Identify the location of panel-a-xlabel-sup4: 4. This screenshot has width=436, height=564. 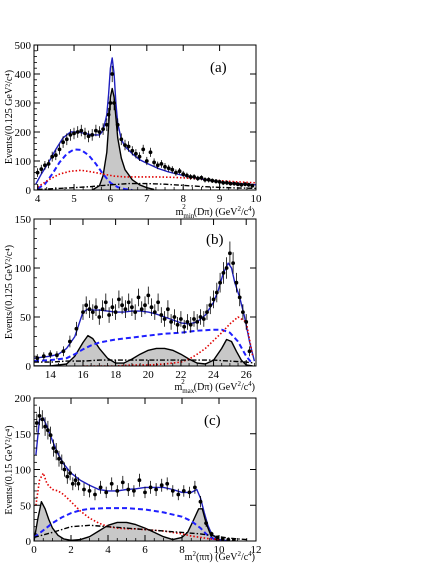
(250, 209).